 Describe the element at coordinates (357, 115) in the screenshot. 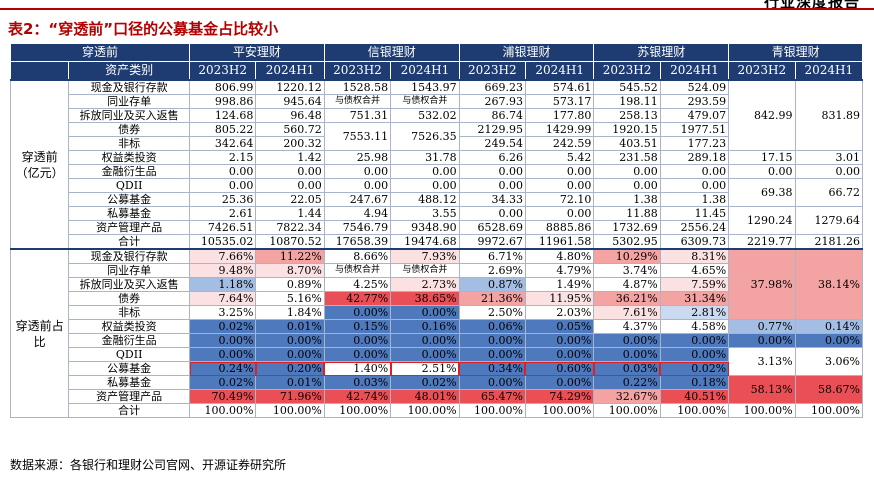

I see `value-cell: 751.31` at that location.